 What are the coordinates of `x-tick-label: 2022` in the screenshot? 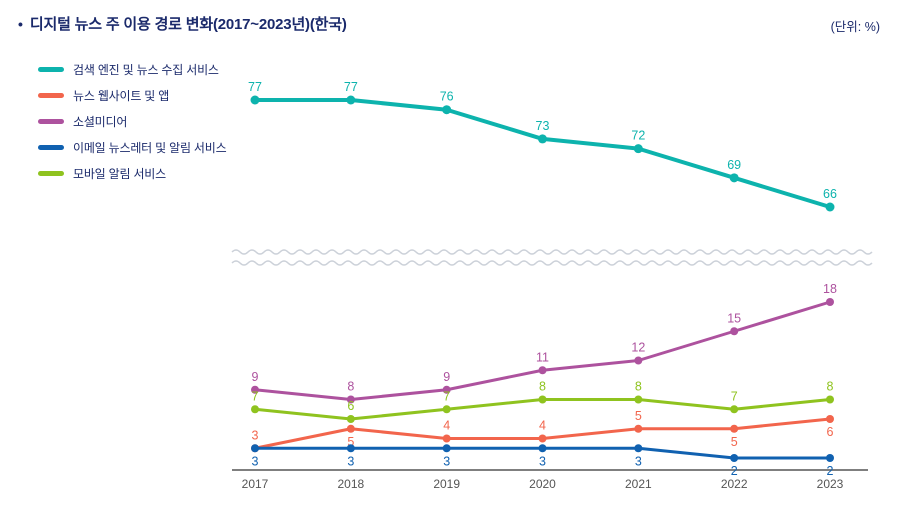 It's located at (734, 484).